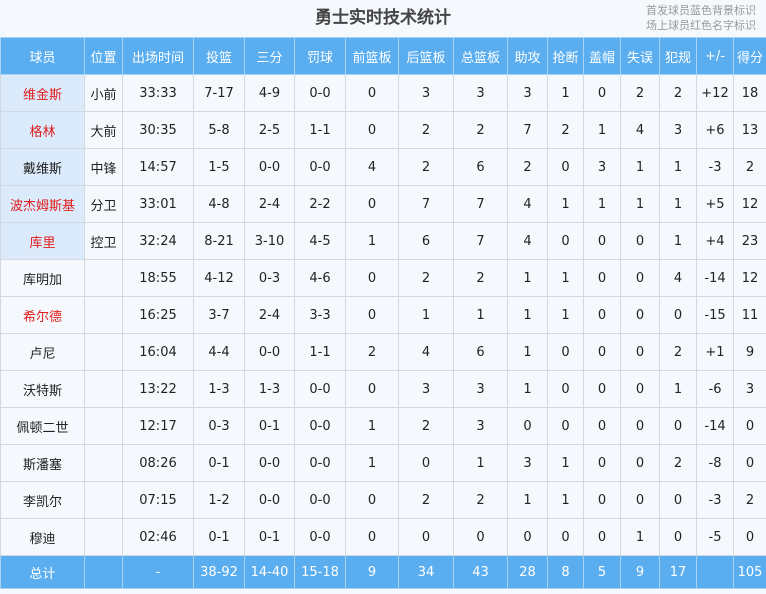  Describe the element at coordinates (678, 56) in the screenshot. I see `column-header: 犯规` at that location.